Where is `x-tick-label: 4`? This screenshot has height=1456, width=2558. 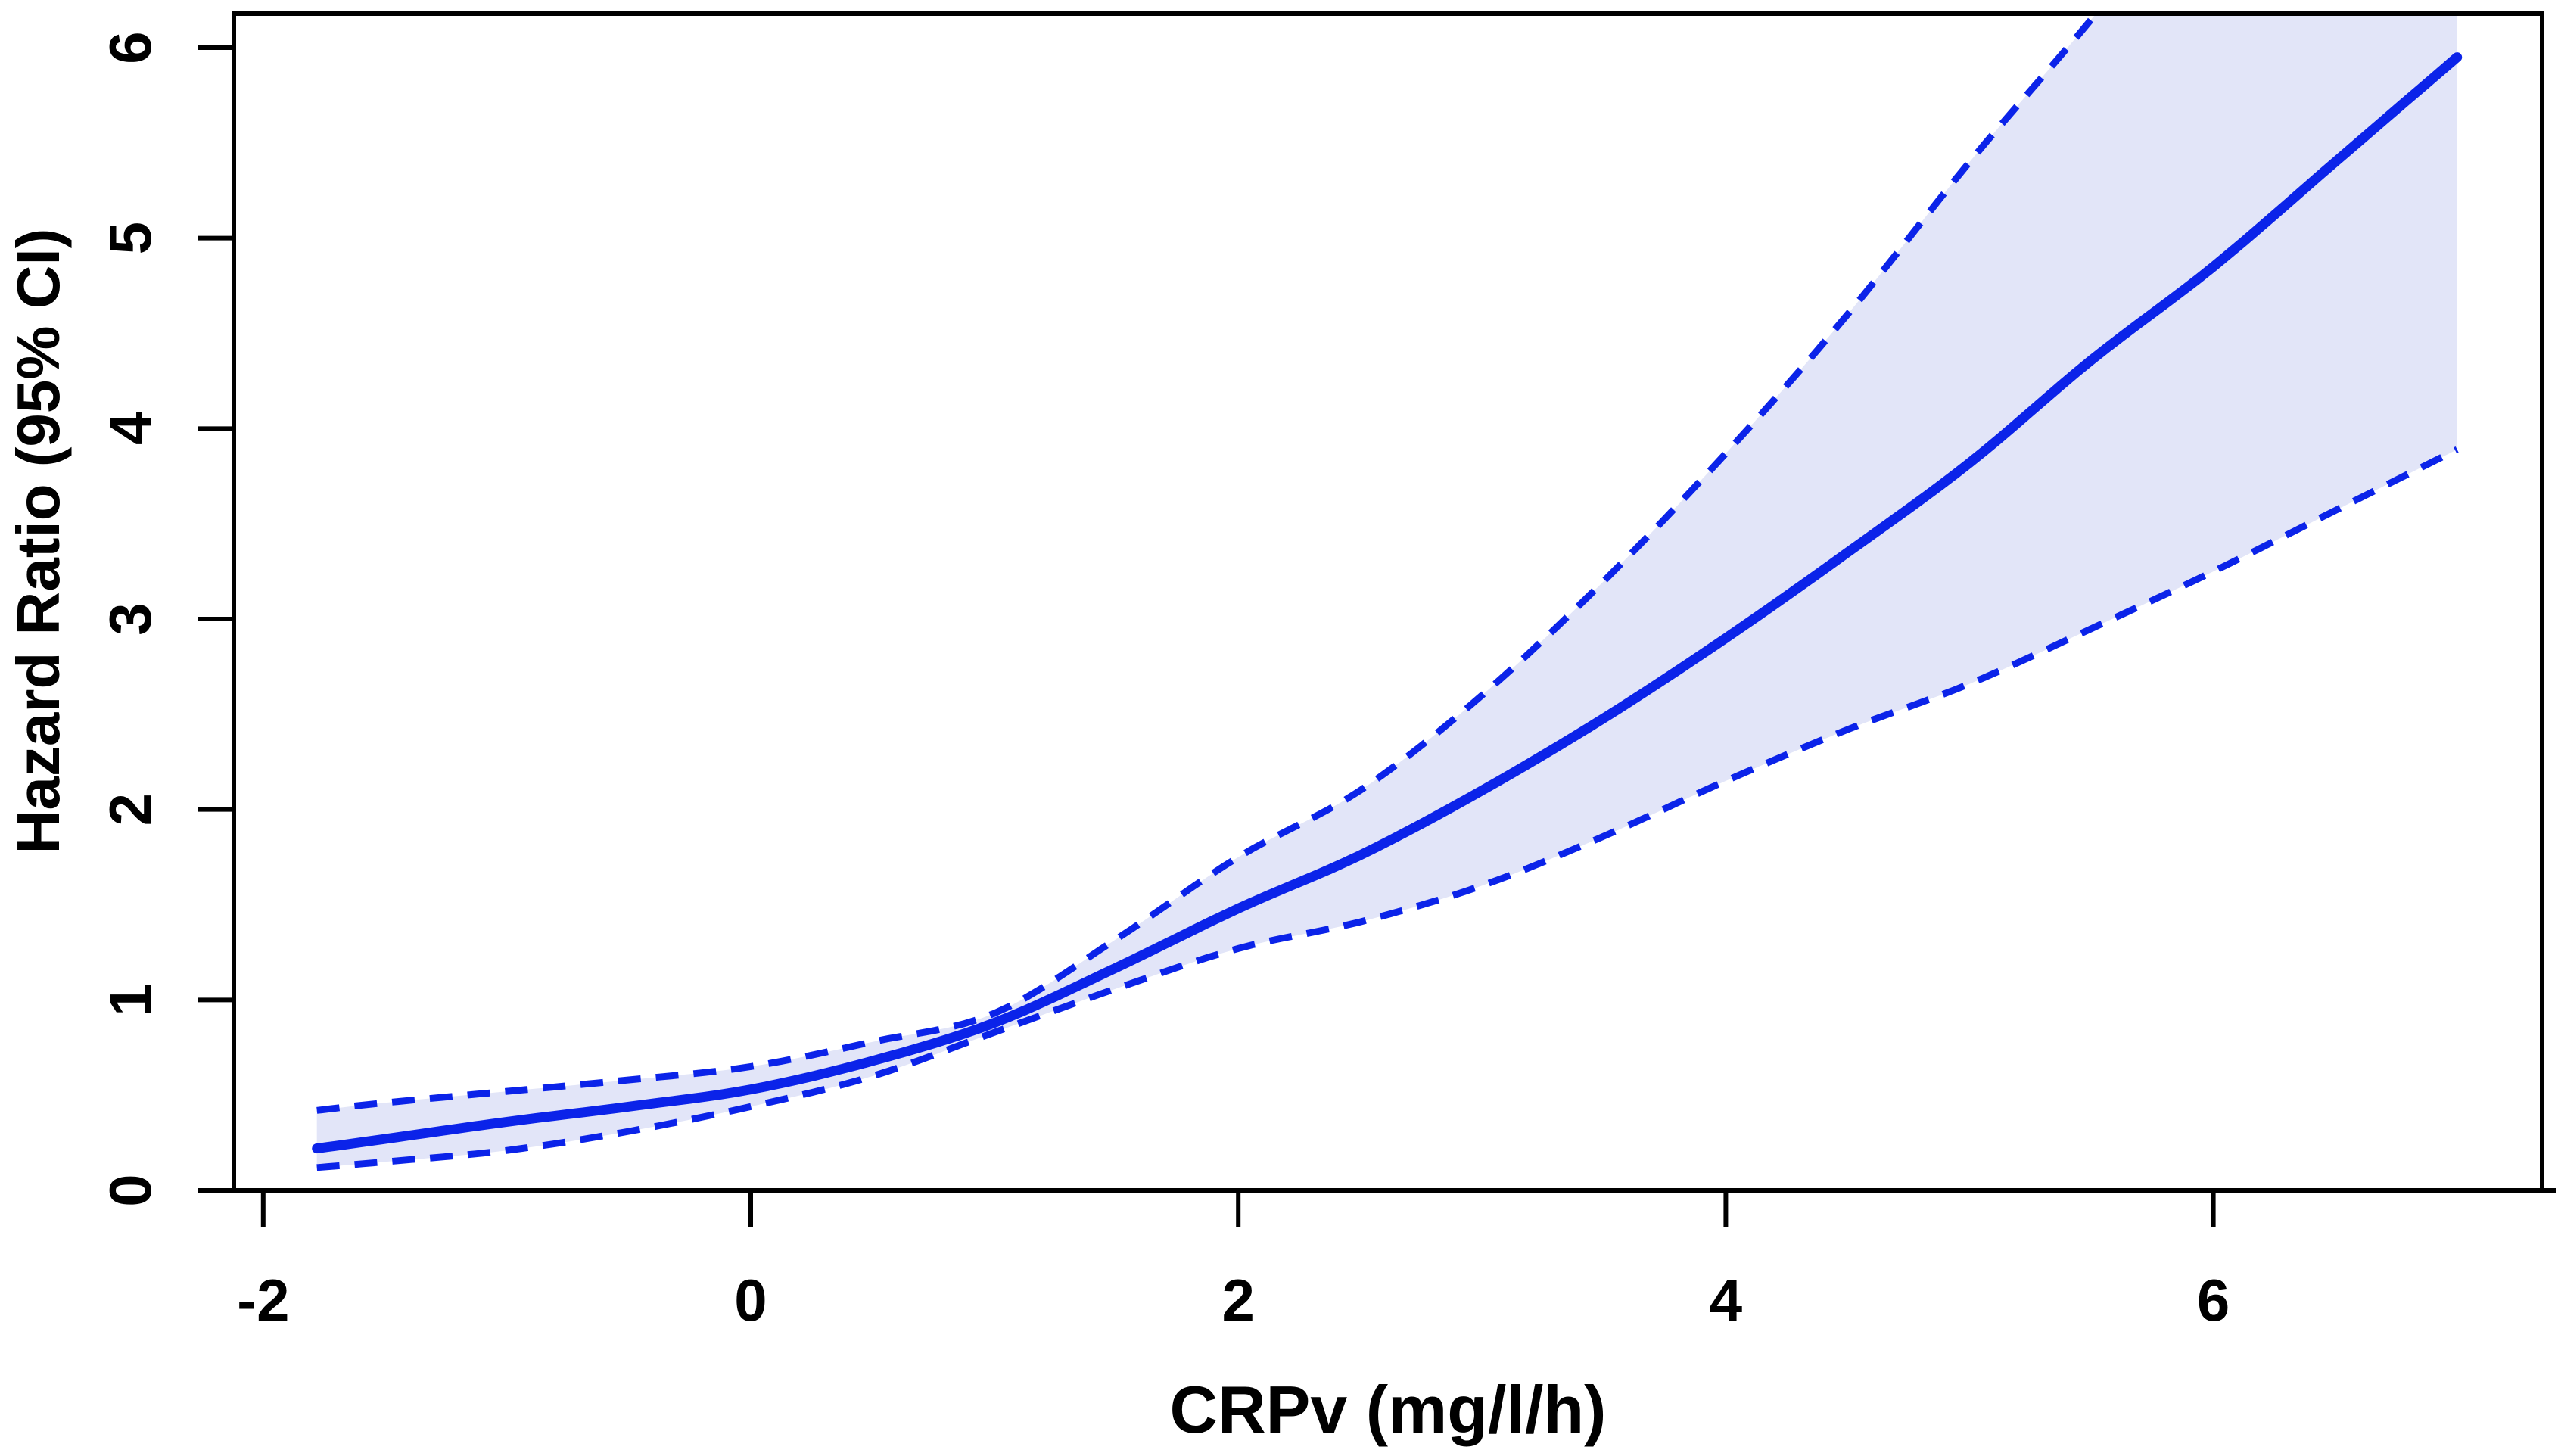
x-tick-label: 4 is located at coordinates (1726, 1300).